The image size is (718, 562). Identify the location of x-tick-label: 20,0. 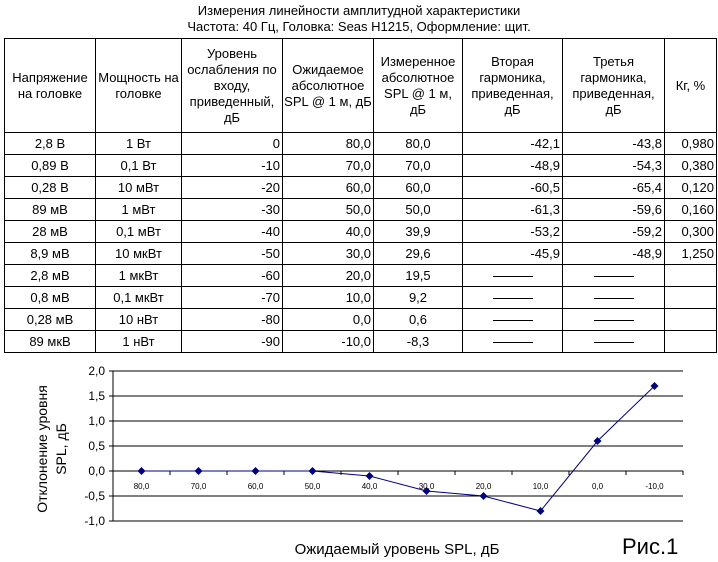
(484, 486).